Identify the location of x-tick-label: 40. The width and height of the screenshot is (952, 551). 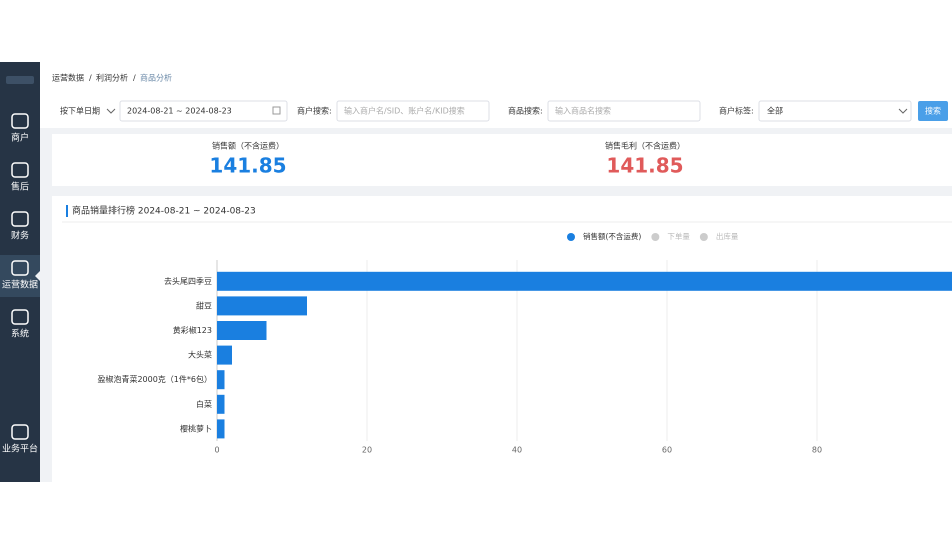
(517, 450).